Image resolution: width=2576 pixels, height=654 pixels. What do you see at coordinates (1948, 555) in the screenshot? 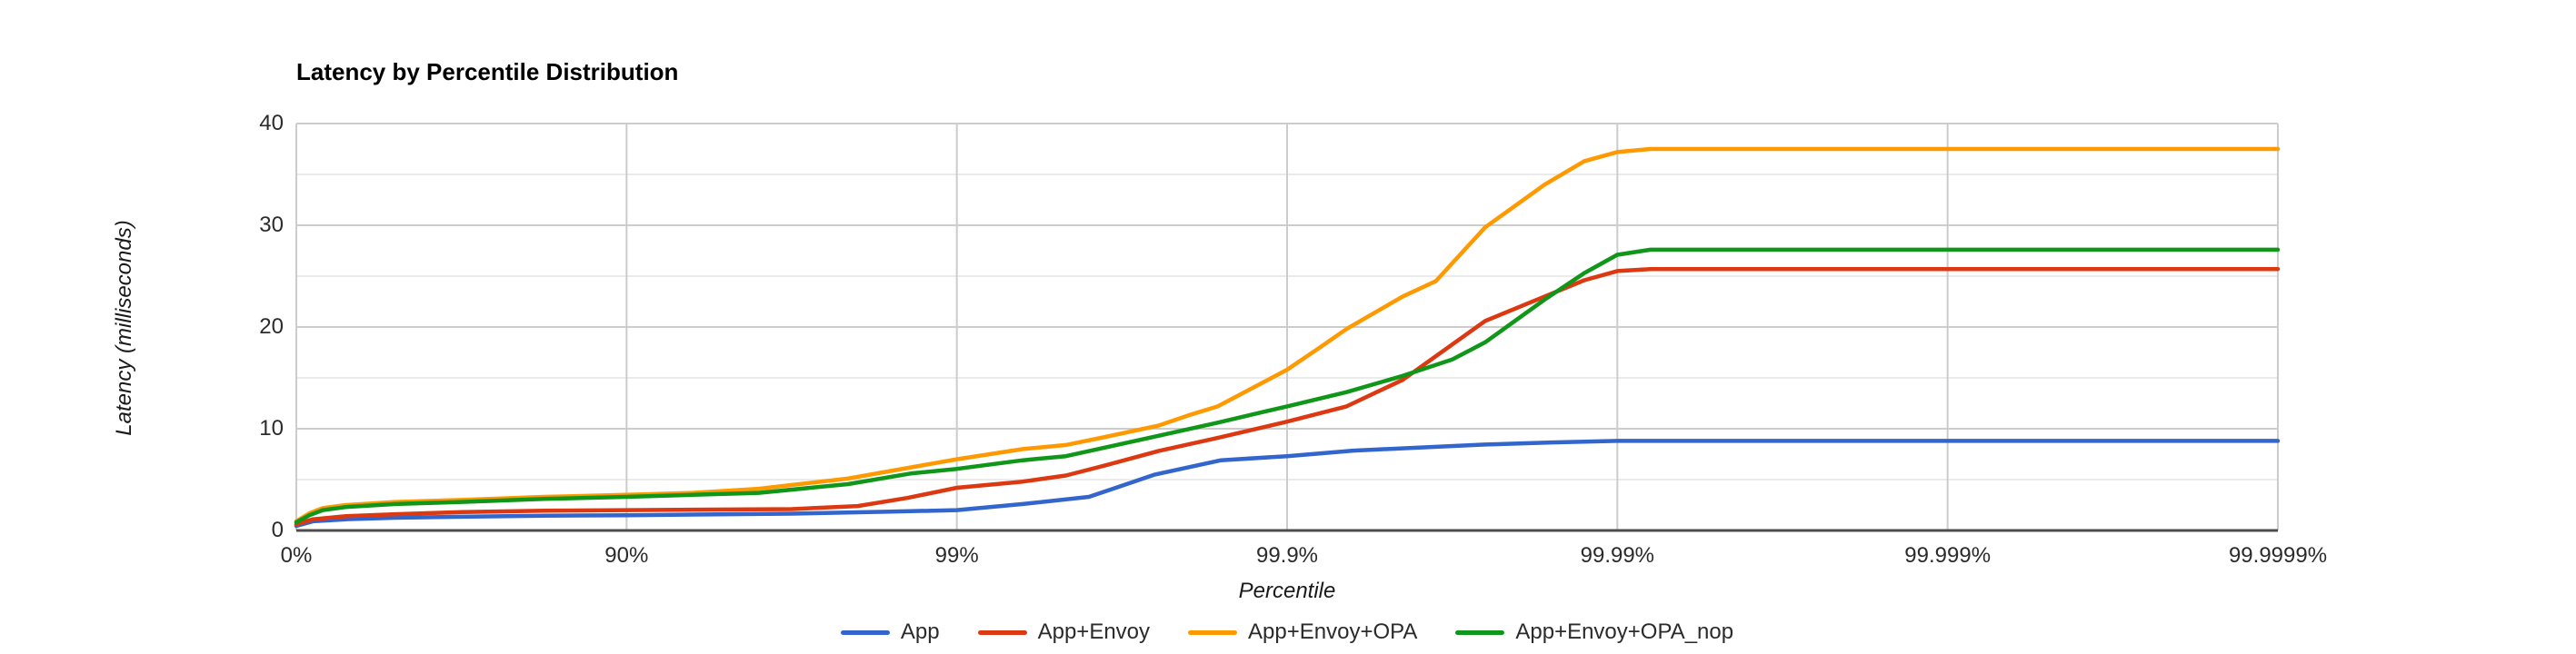
I see `x-tick-label-99_999pct: 99.999%` at bounding box center [1948, 555].